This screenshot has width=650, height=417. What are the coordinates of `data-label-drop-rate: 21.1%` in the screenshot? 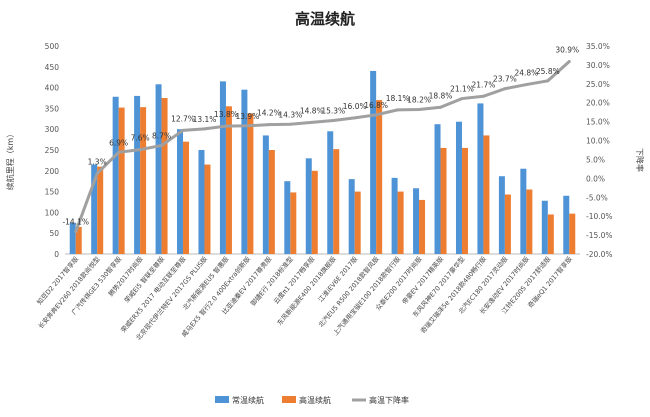 It's located at (462, 89).